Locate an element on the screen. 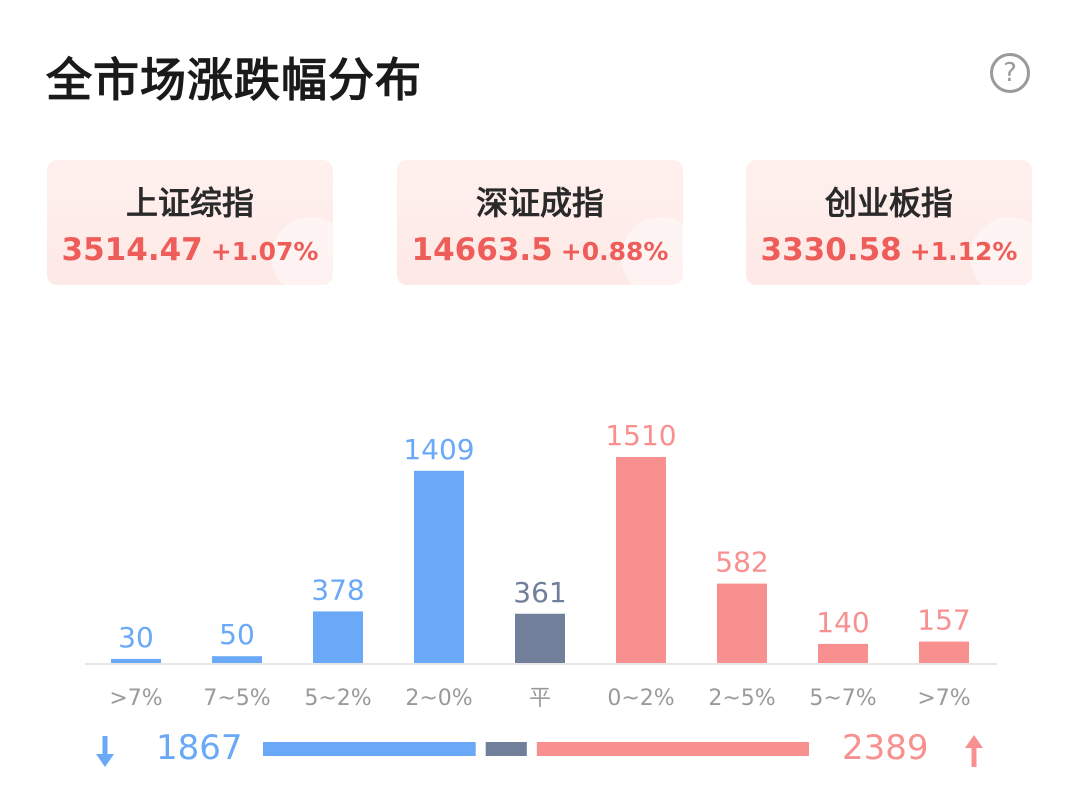 The height and width of the screenshot is (811, 1080). index-values: 14663.5 +0.88% is located at coordinates (540, 250).